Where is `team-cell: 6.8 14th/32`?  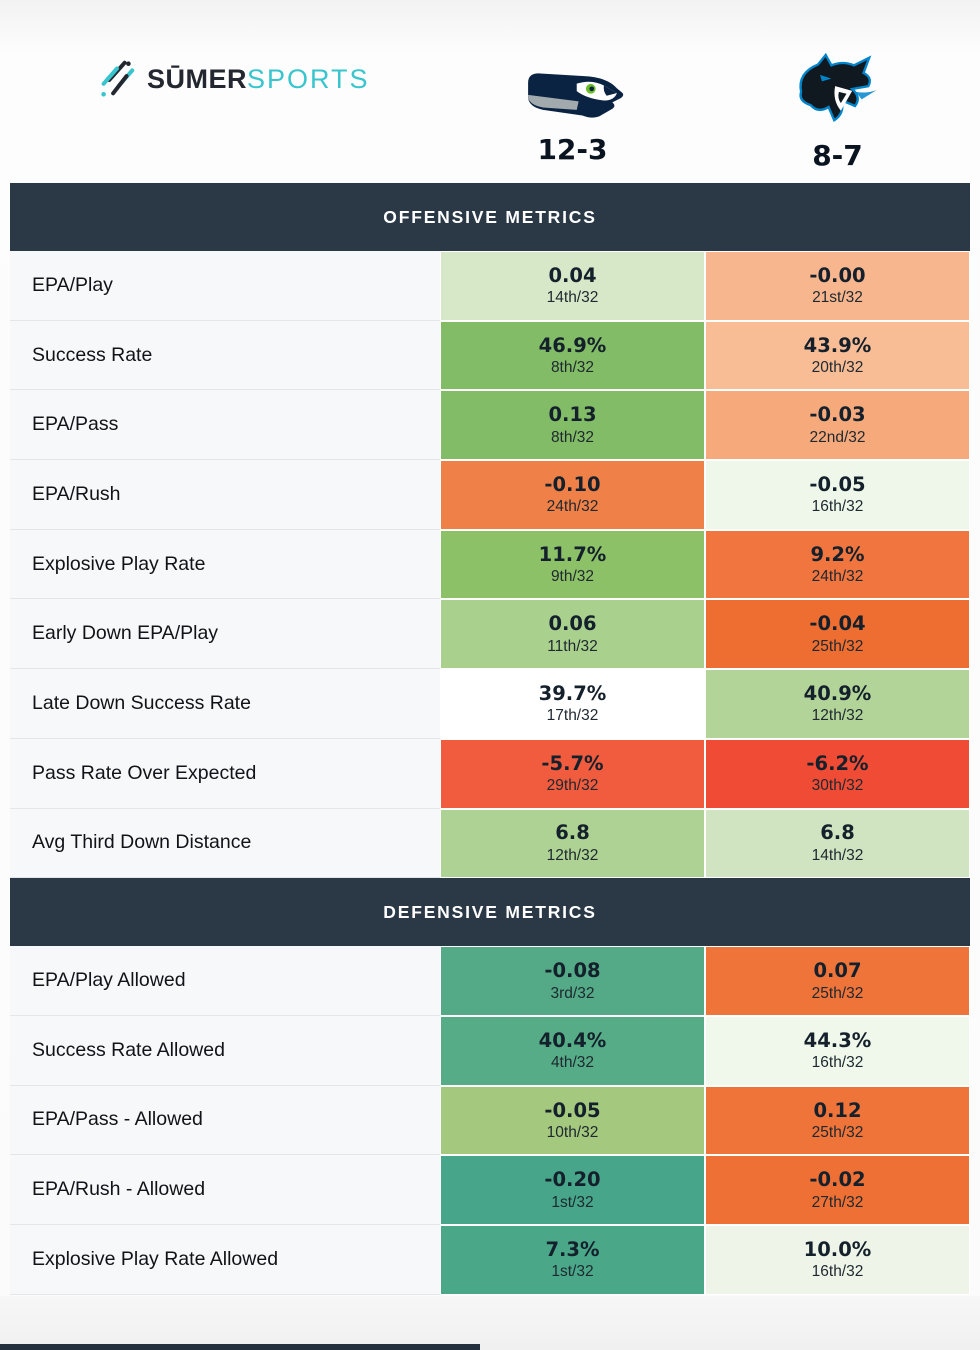
team-cell: 6.8 14th/32 is located at coordinates (837, 843).